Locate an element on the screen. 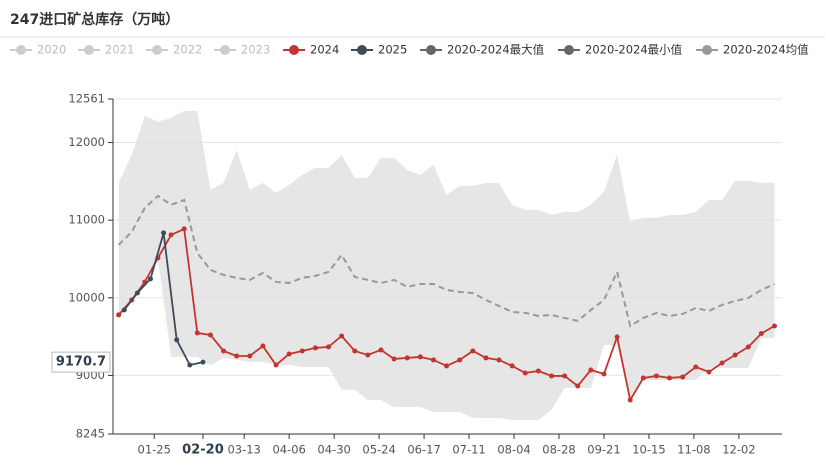 The height and width of the screenshot is (460, 825). y-pointer-box is located at coordinates (81, 362).